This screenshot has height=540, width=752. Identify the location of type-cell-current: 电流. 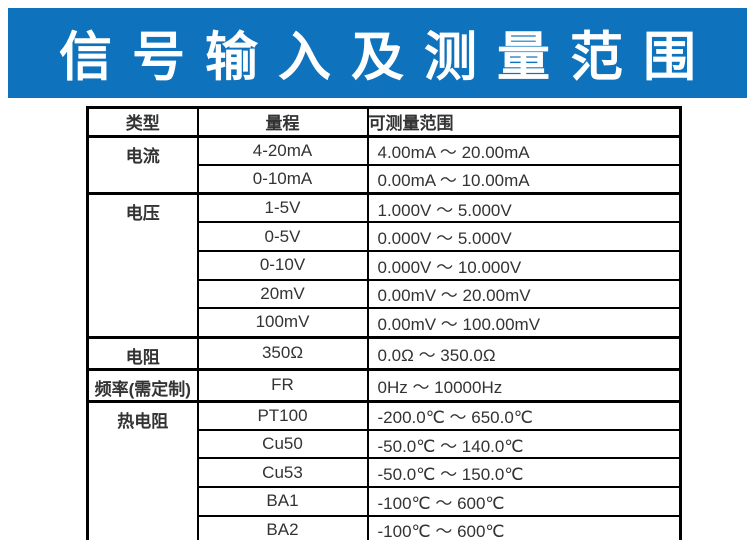
(142, 164).